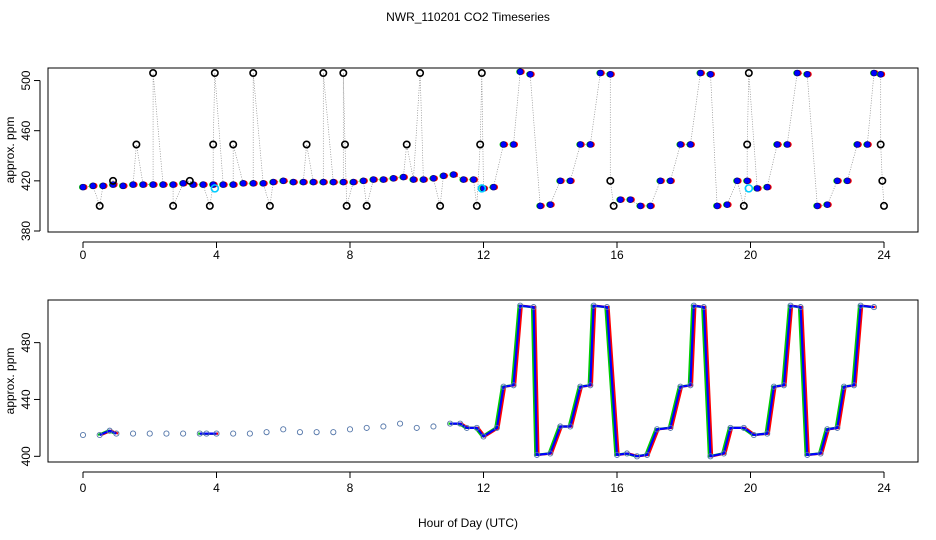 The height and width of the screenshot is (540, 936). What do you see at coordinates (26, 399) in the screenshot?
I see `y-tick-label: 440` at bounding box center [26, 399].